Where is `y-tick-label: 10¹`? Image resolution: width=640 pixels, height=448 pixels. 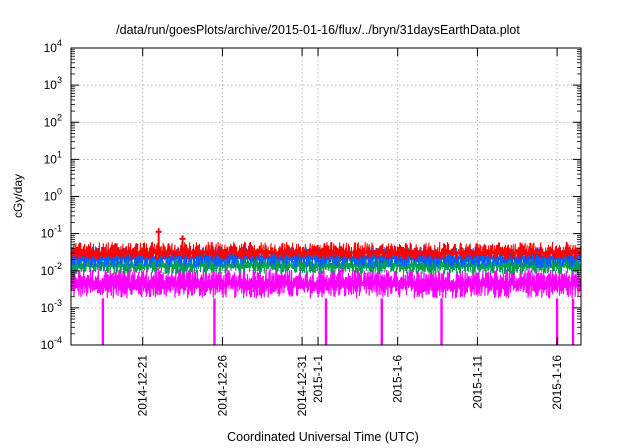
y-tick-label: 10¹ is located at coordinates (53, 157).